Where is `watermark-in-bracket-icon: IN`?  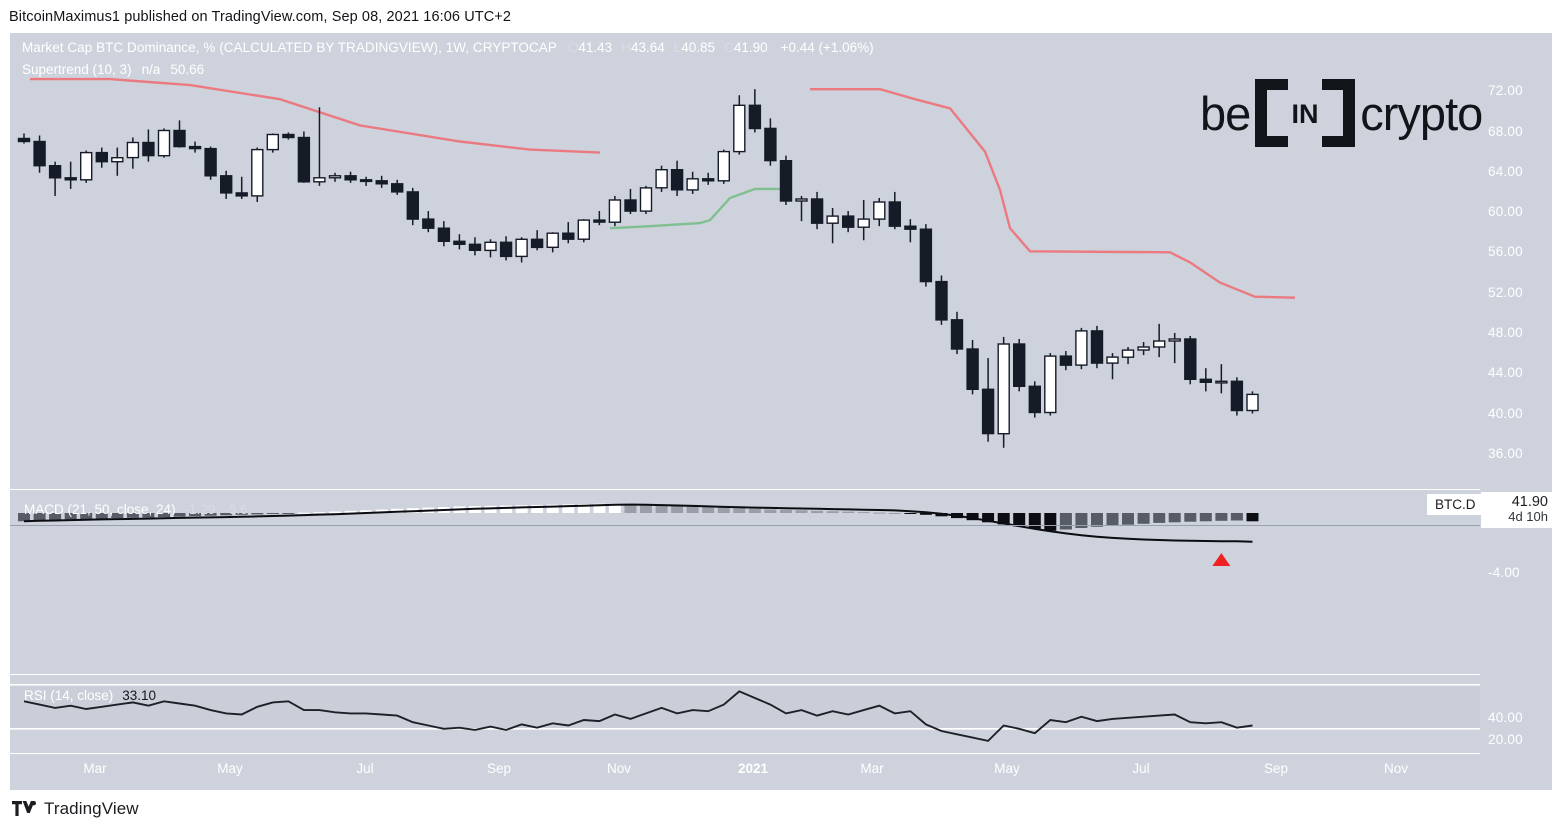
watermark-in-bracket-icon: IN is located at coordinates (1305, 113).